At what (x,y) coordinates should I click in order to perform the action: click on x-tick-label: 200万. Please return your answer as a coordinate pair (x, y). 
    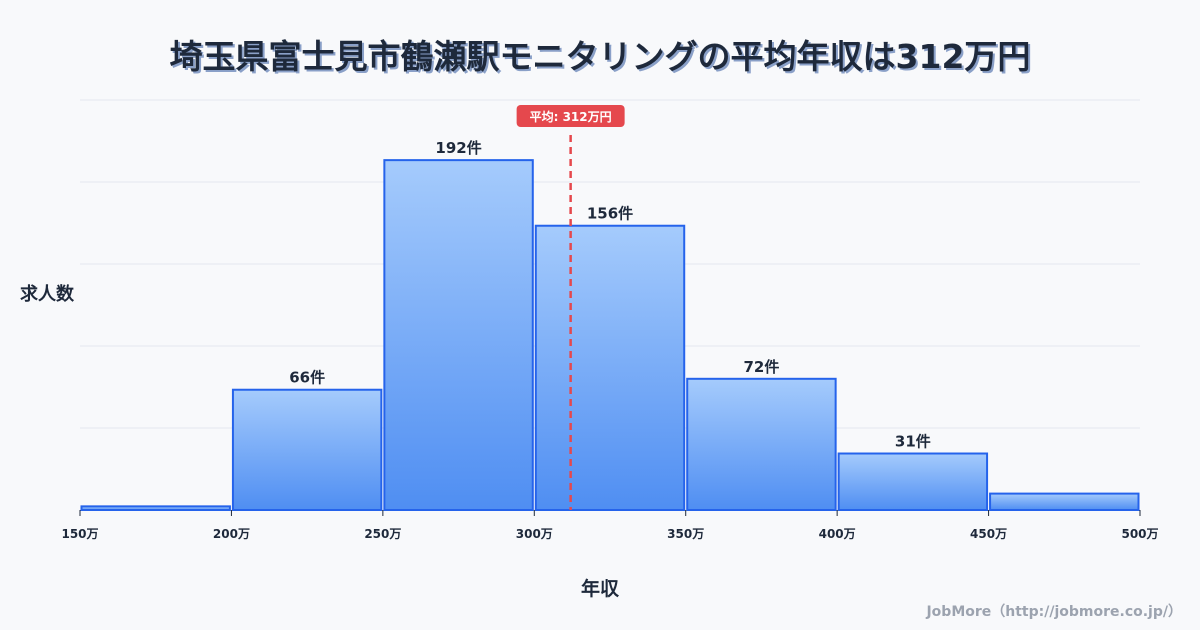
    Looking at the image, I should click on (231, 534).